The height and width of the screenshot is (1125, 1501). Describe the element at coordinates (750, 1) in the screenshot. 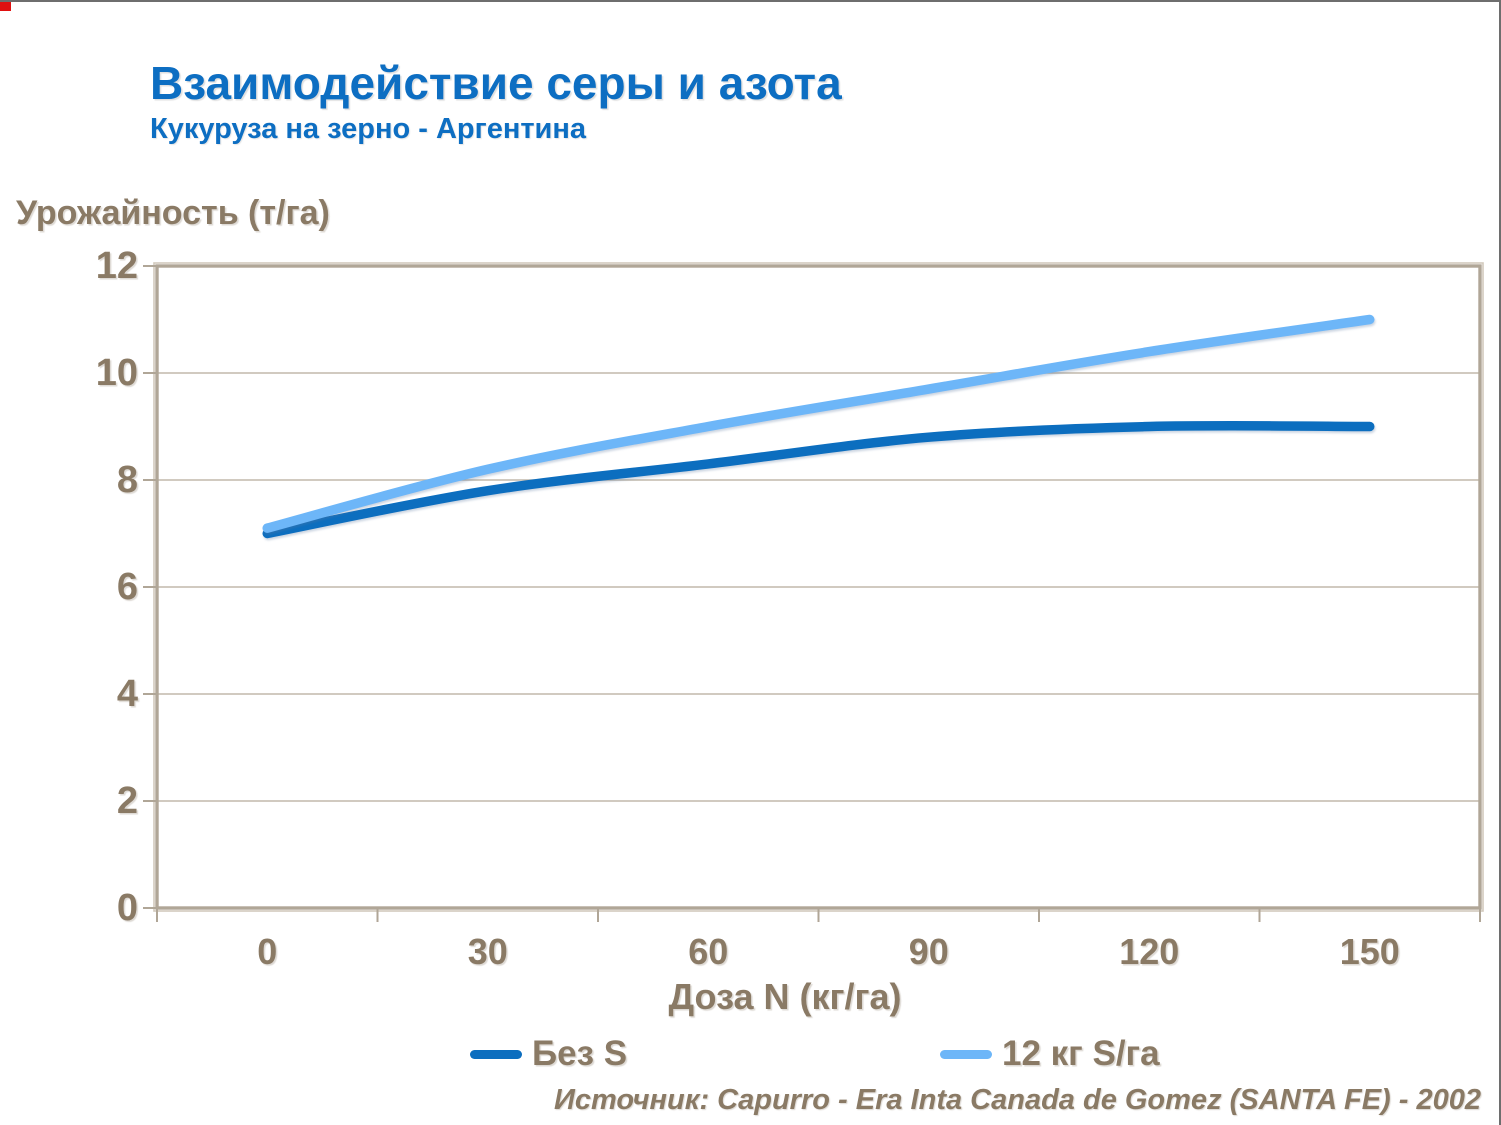

I see `top-edge-line` at that location.